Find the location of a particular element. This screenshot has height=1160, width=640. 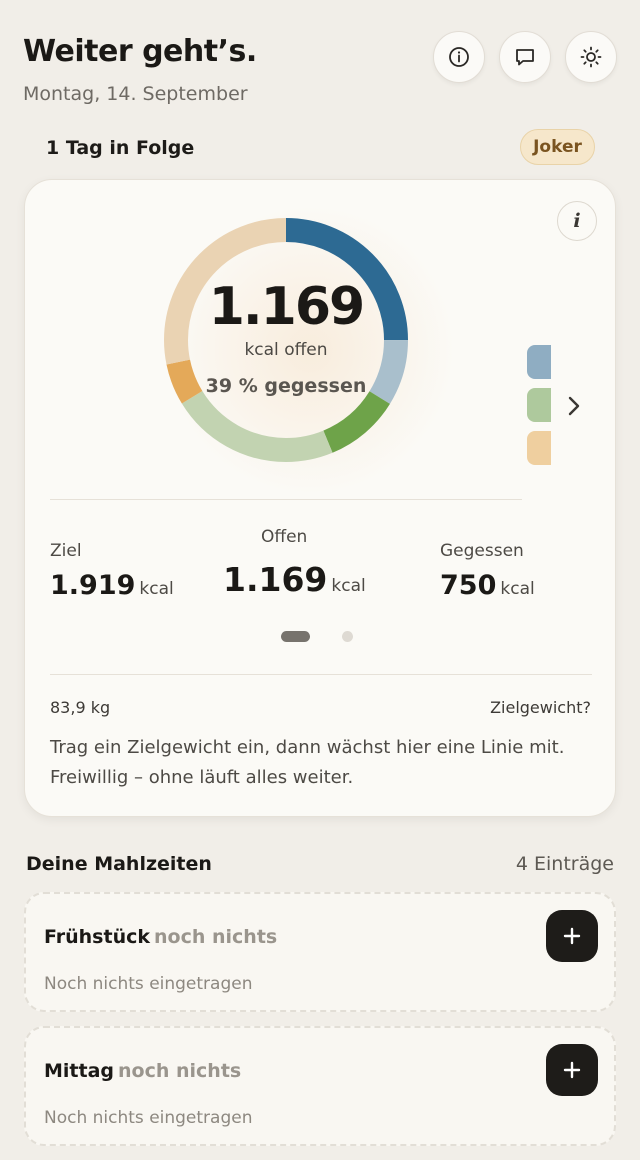

calorie-donut-chart is located at coordinates (286, 340).